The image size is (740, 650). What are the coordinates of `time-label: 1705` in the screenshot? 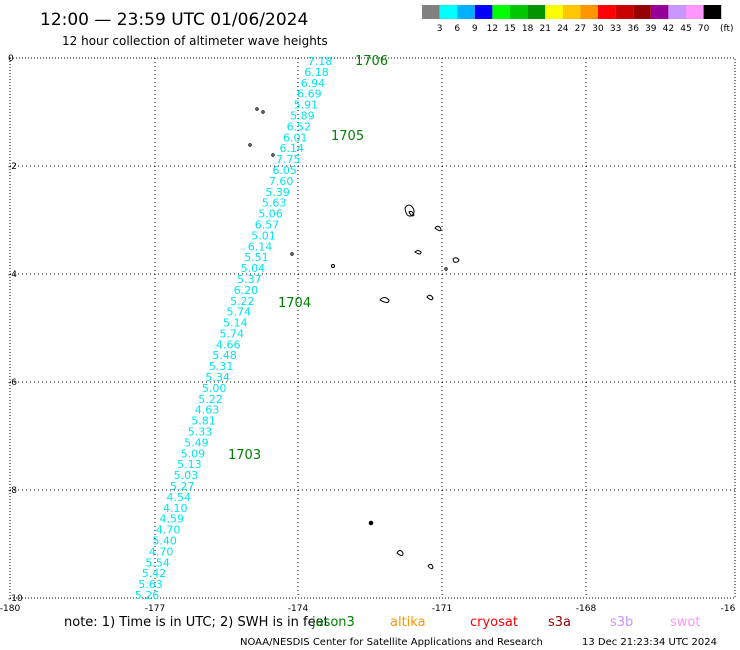 It's located at (347, 136).